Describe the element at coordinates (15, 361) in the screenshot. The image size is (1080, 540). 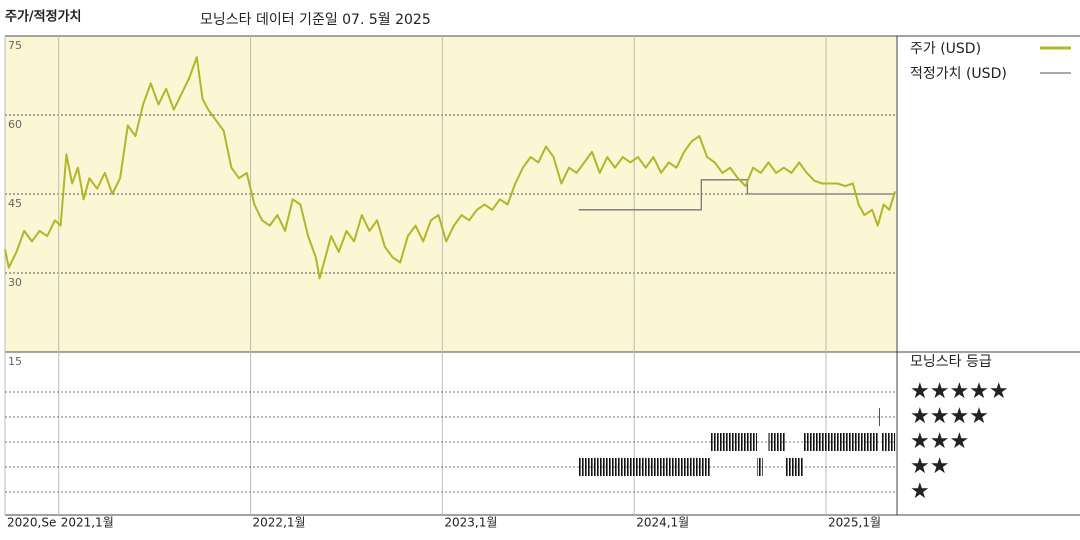
I see `y-tick-label: 15` at that location.